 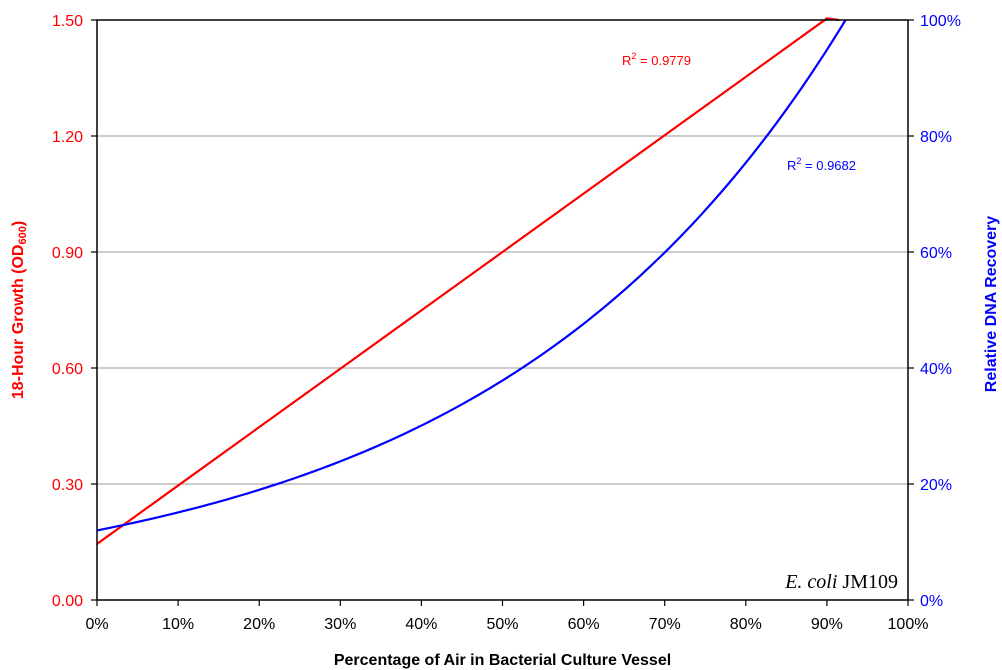 I want to click on right-y-axis-title: Relative DNA Recovery, so click(x=991, y=304).